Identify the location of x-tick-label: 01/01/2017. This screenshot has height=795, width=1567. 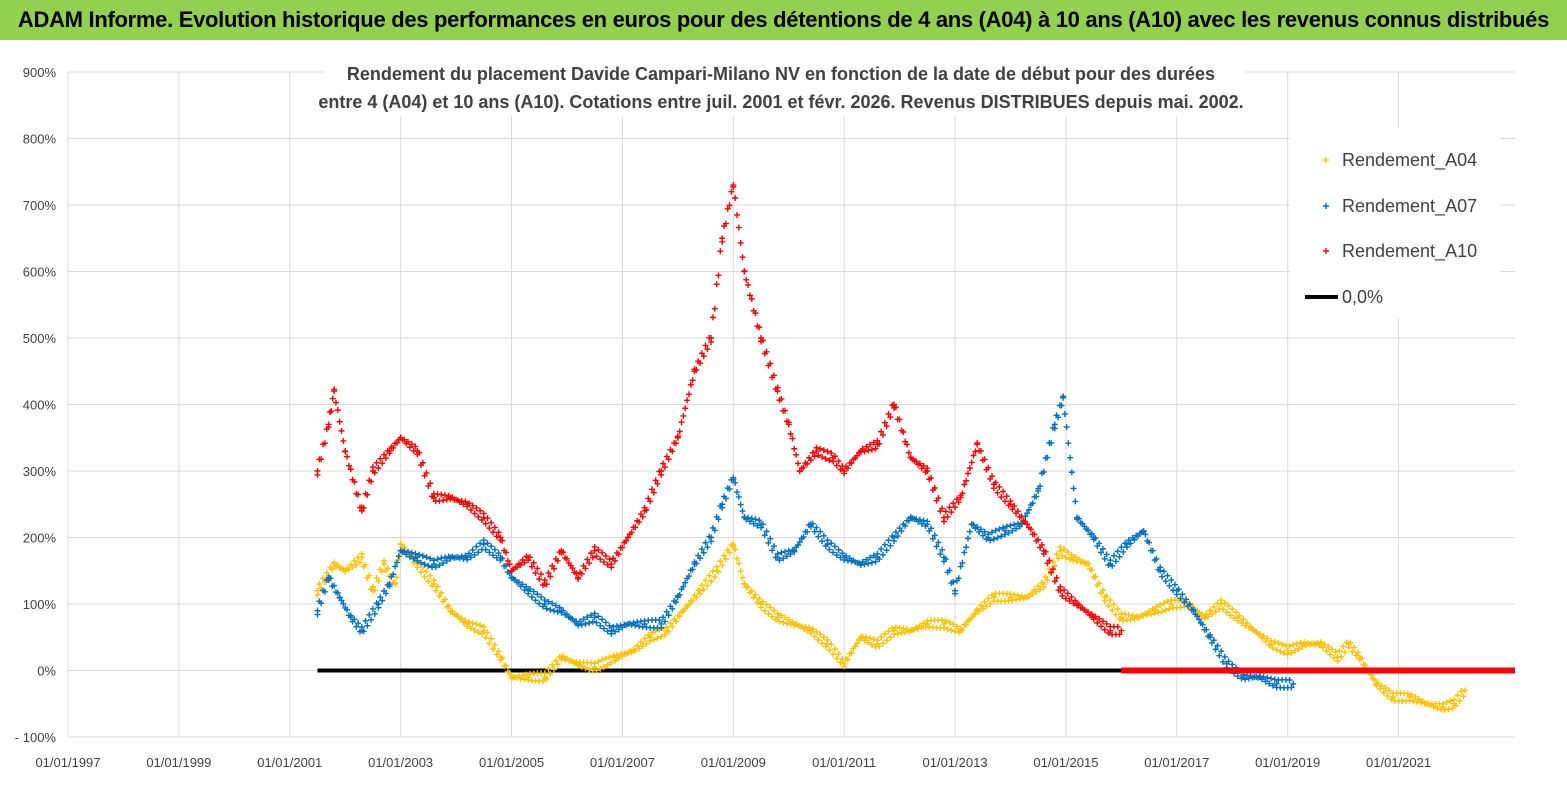
(1176, 762).